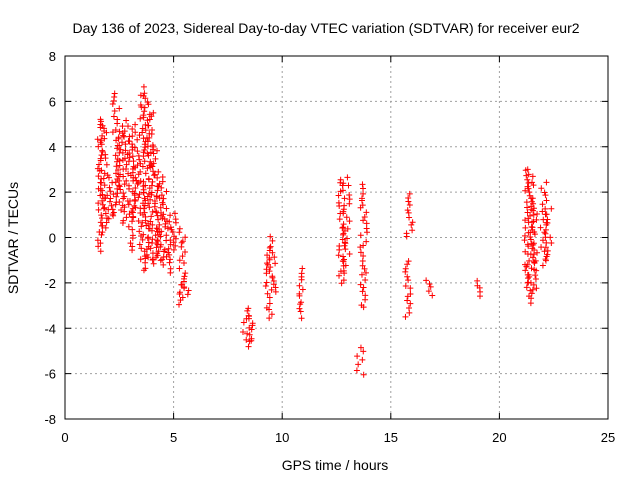  Describe the element at coordinates (338, 437) in the screenshot. I see `x-tick-labels: 0 5 10 15 20 25` at that location.